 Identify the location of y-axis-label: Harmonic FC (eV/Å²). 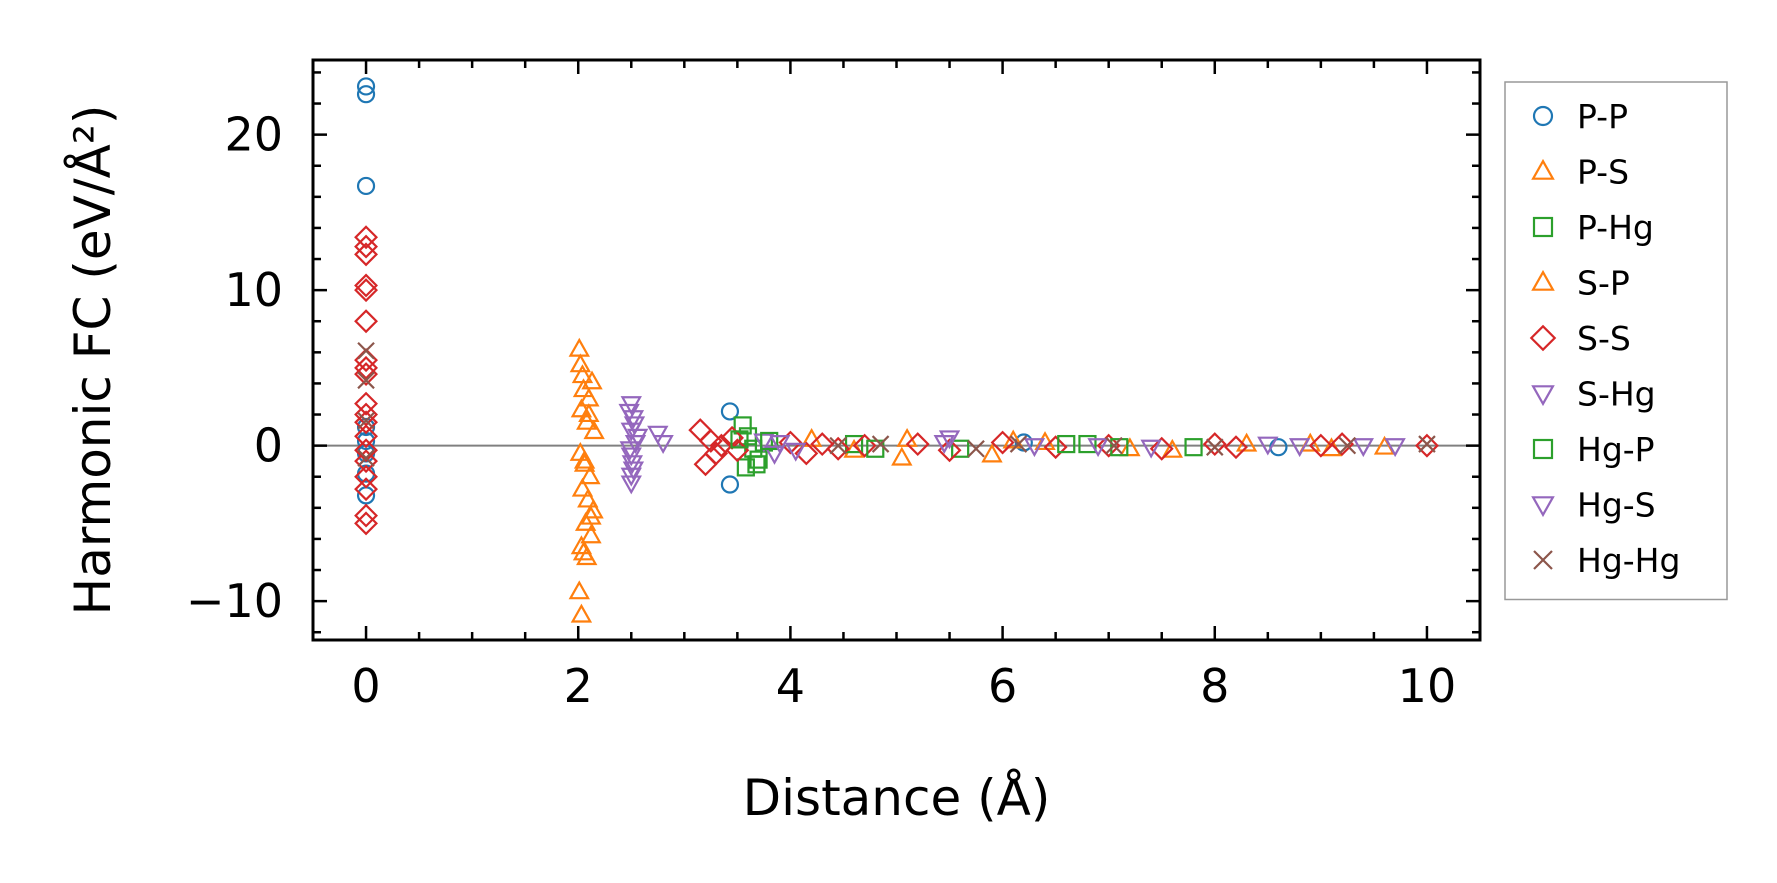
(93, 360).